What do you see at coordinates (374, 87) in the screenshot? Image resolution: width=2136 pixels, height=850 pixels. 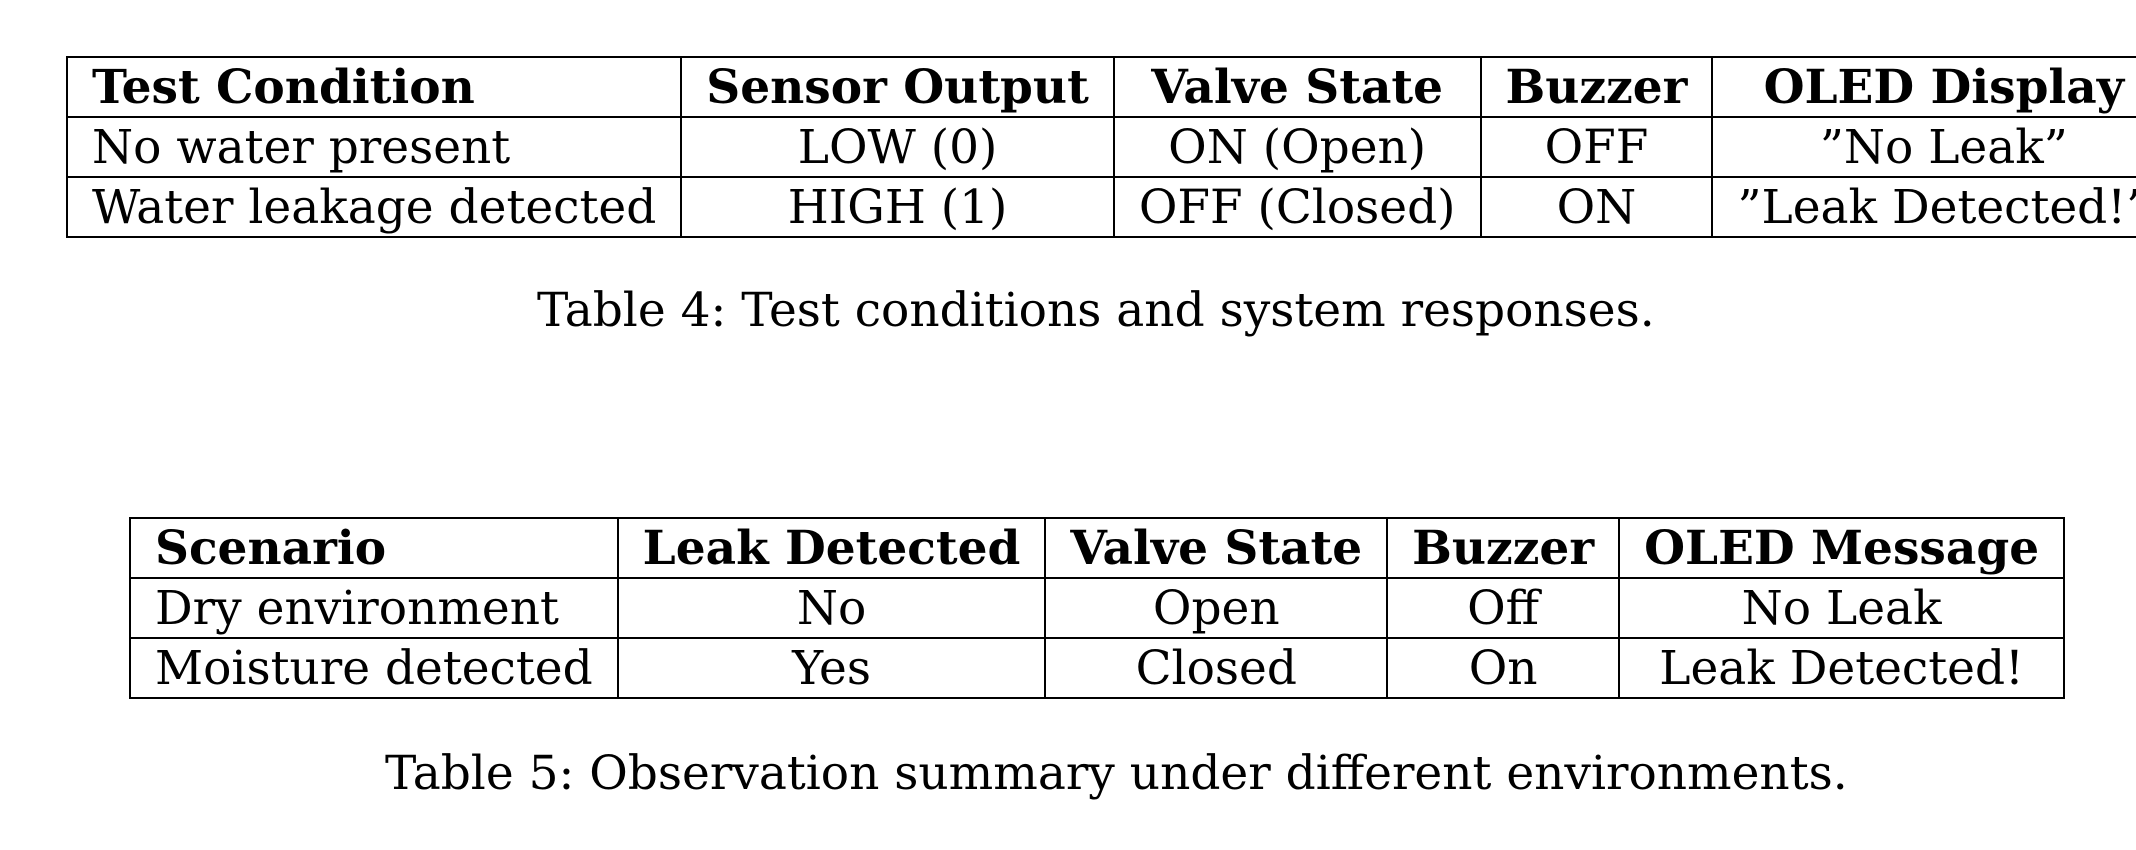 I see `header-cell: Test Condition` at bounding box center [374, 87].